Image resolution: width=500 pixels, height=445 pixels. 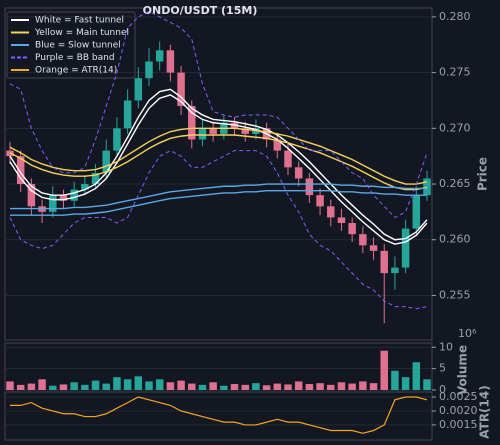 I want to click on volume-offset: 10⁶, so click(x=467, y=333).